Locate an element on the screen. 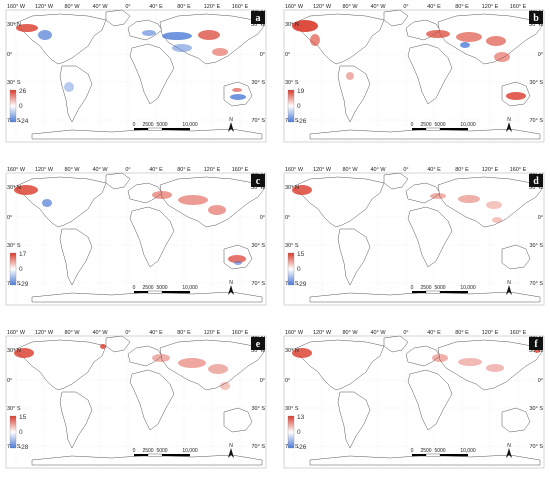 The height and width of the screenshot is (482, 550). panel-letter-badge: f is located at coordinates (536, 343).